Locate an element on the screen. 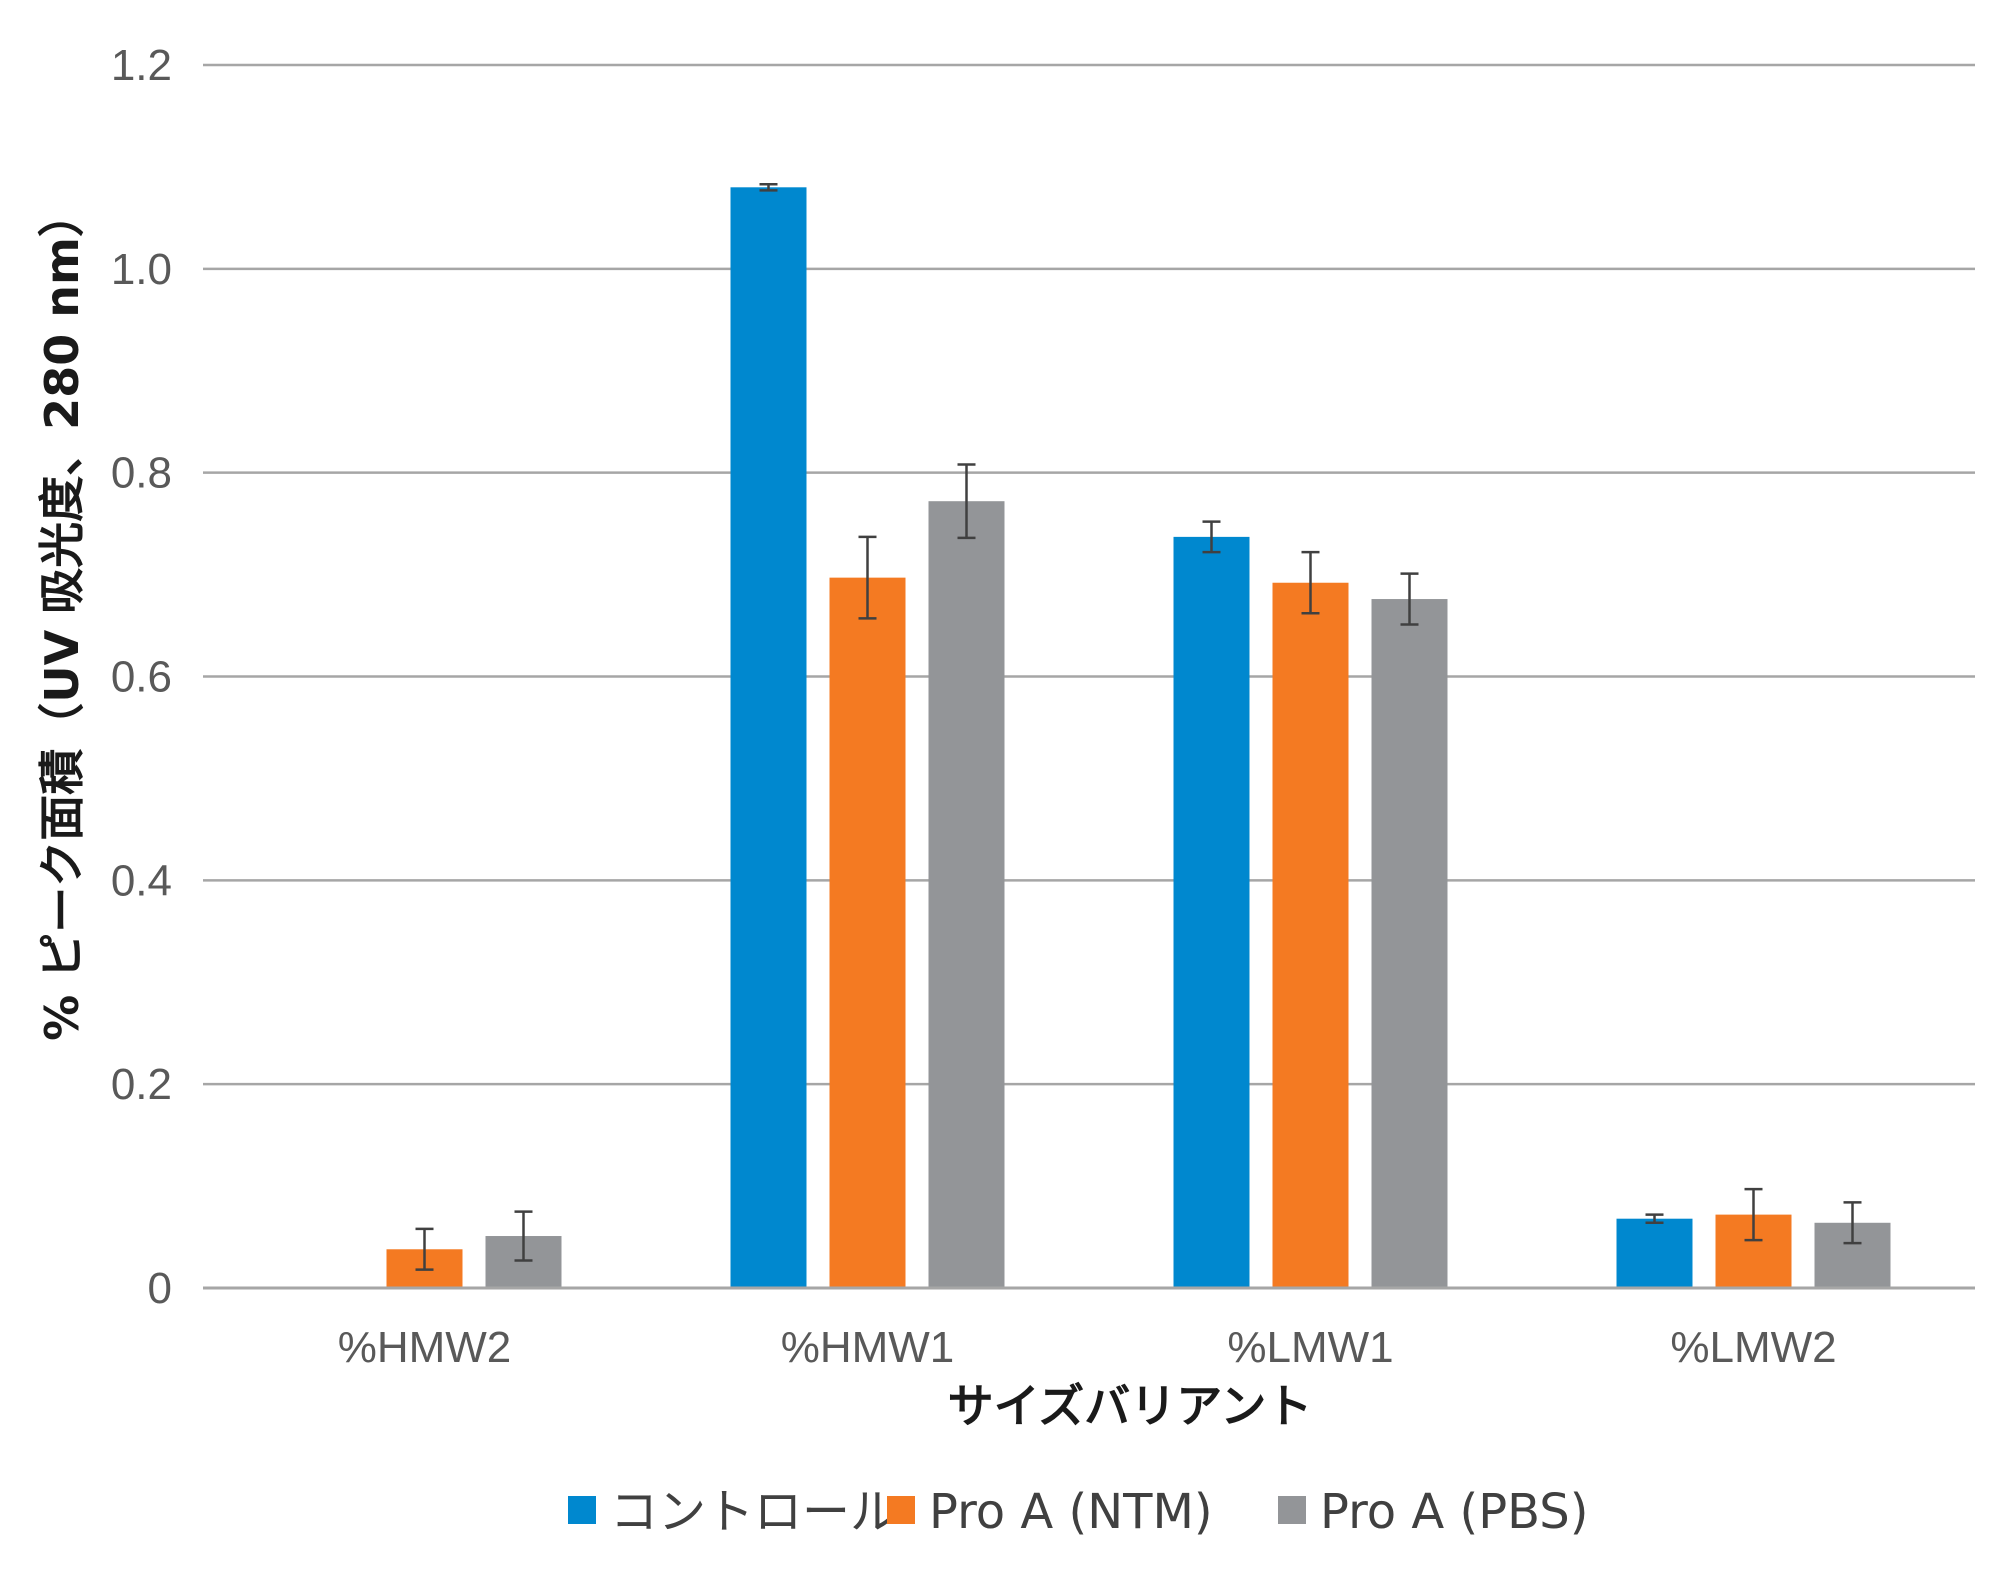 This screenshot has height=1573, width=2000. legend-label: Pro A (PBS) is located at coordinates (1454, 1512).